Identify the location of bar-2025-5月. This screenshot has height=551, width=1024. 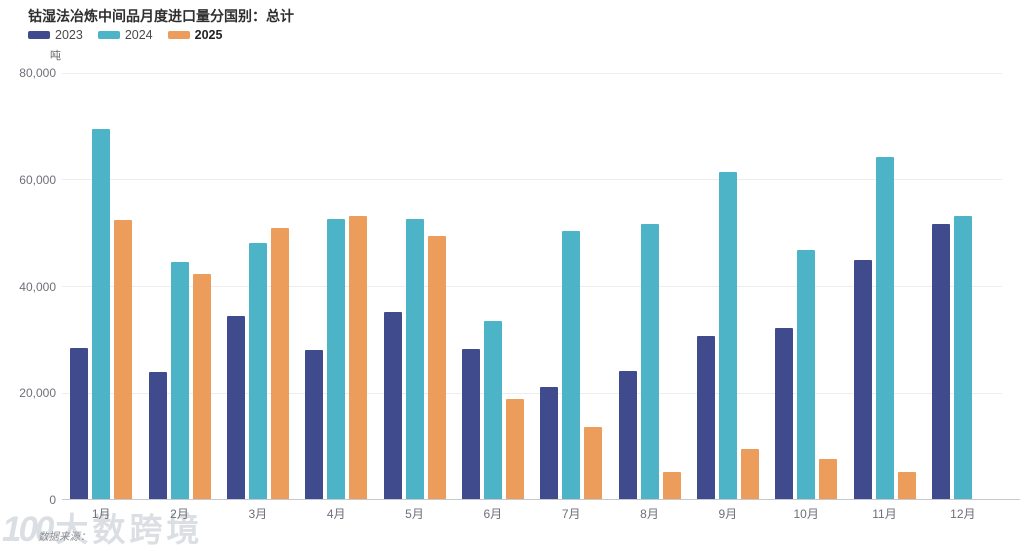
(436, 368).